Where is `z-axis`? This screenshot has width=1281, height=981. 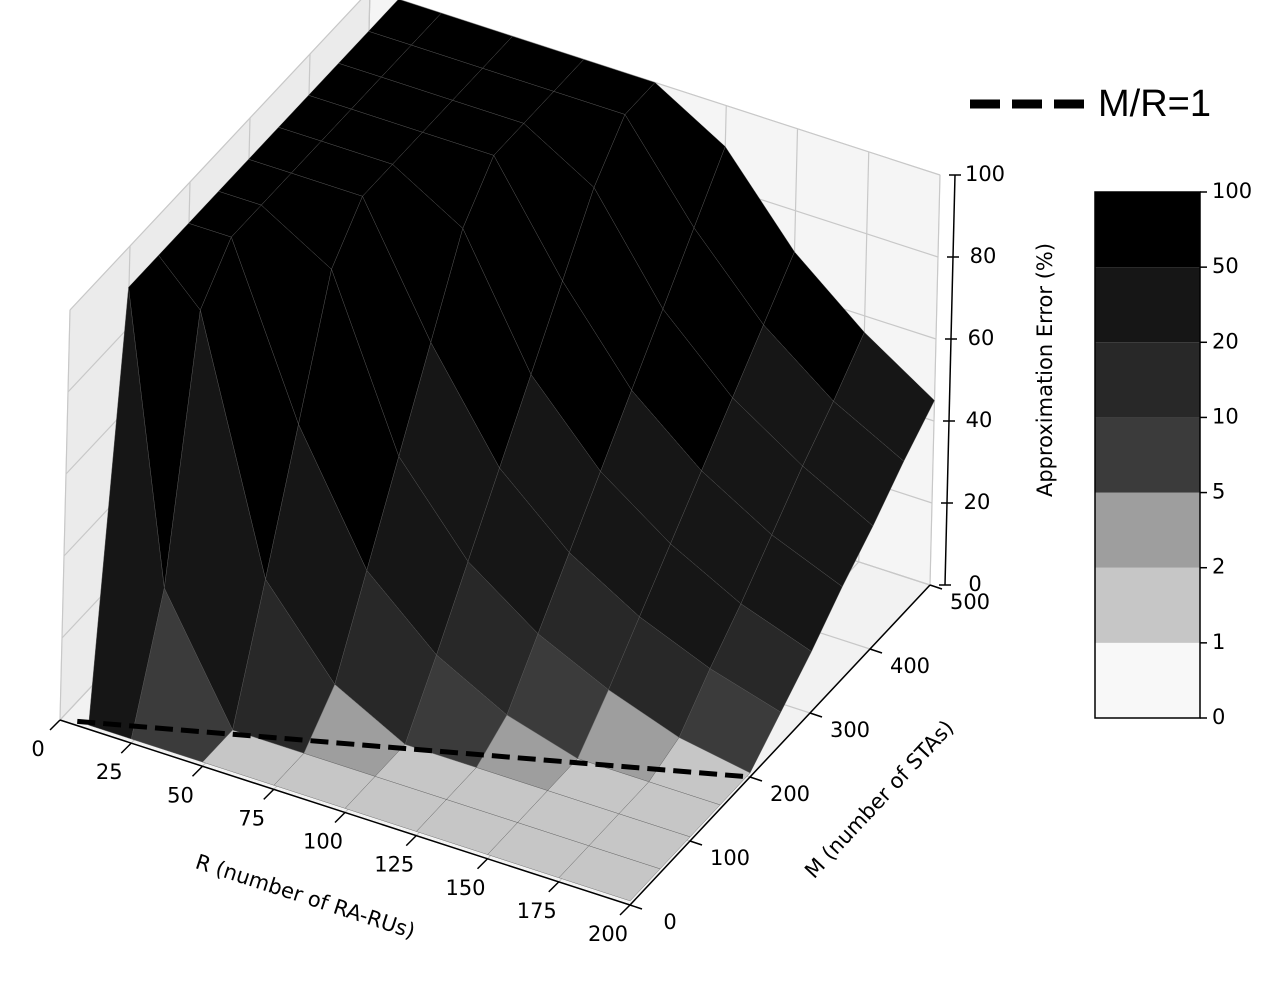
z-axis is located at coordinates (950, 380).